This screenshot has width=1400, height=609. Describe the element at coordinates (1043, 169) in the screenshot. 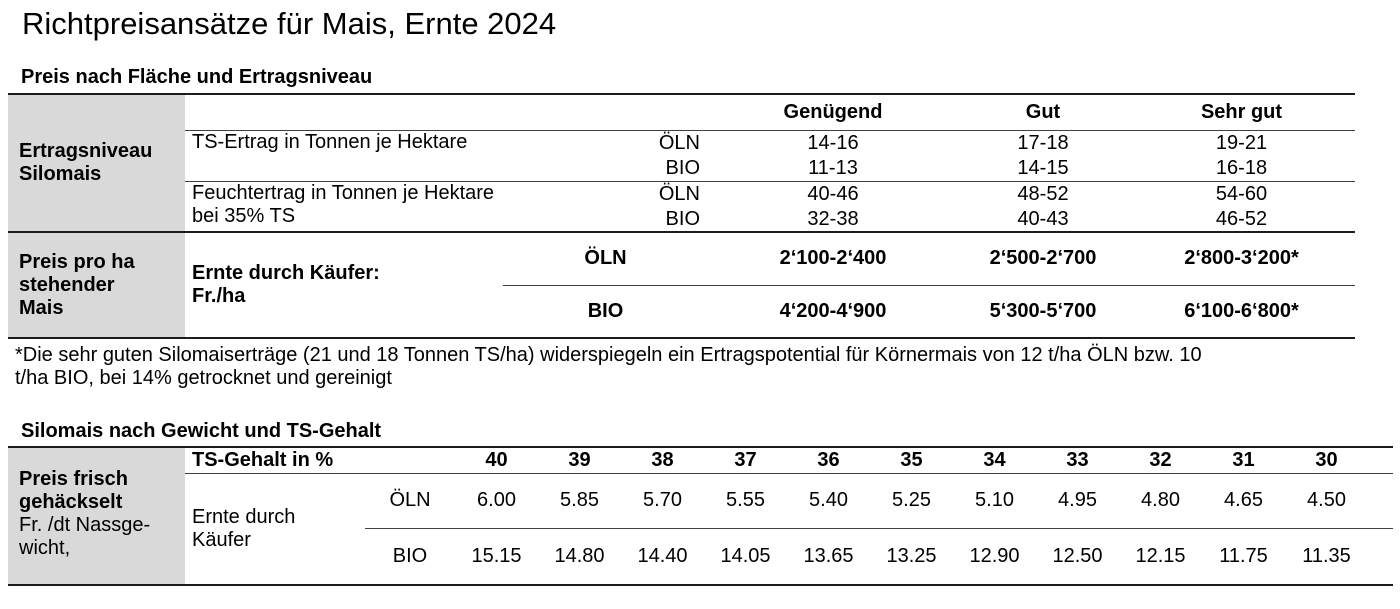

I see `value-cell: 14-15` at that location.